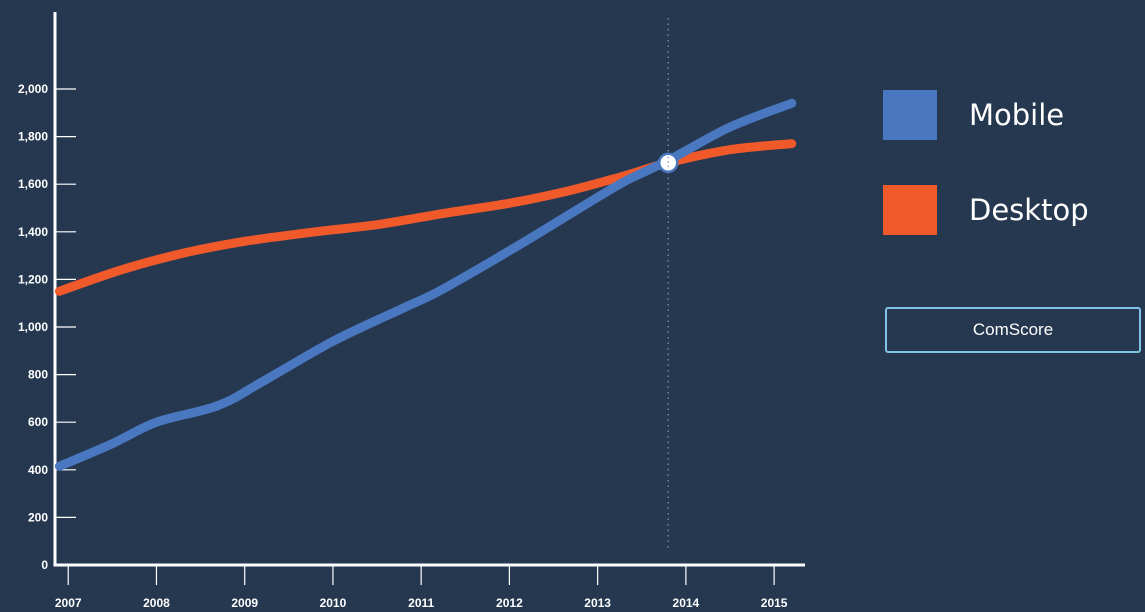  I want to click on x-tick-label: 2011, so click(421, 603).